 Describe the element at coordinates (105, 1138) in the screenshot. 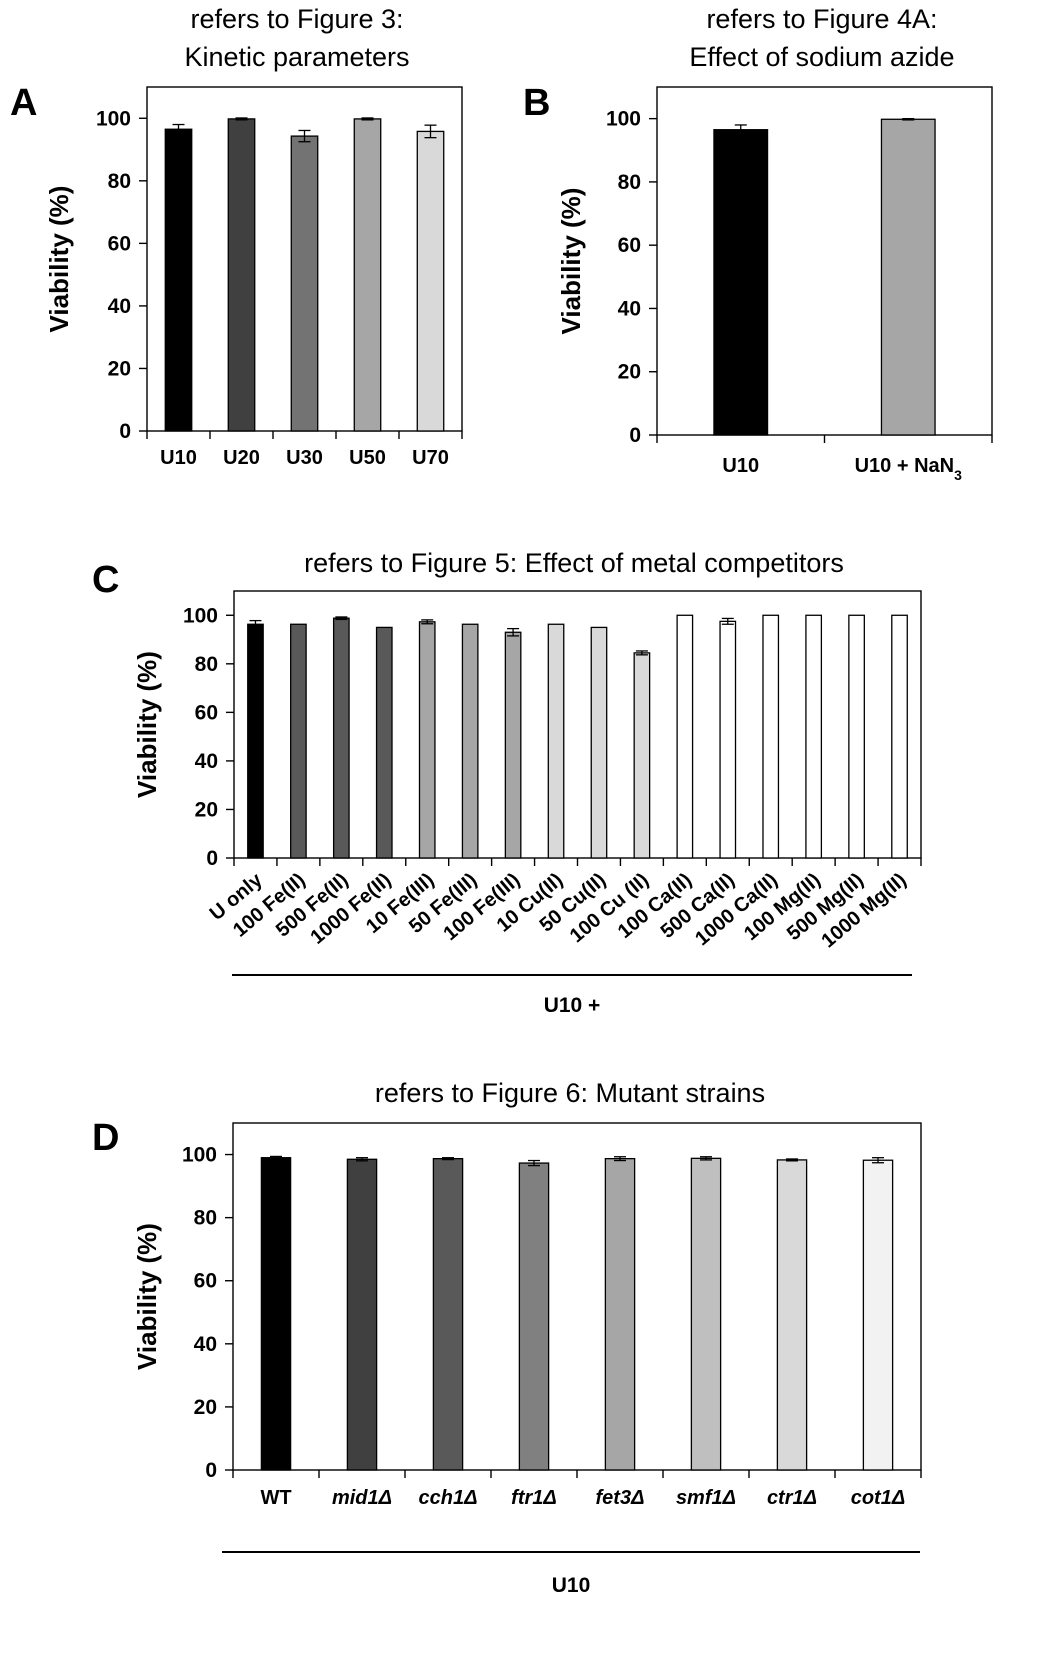

I see `panel-label: D` at that location.